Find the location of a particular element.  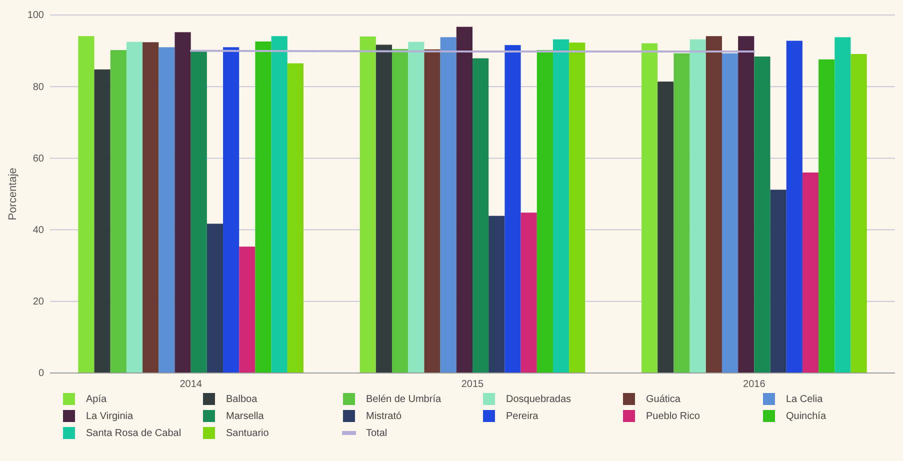

legend-label: Dosquebradas is located at coordinates (539, 400).